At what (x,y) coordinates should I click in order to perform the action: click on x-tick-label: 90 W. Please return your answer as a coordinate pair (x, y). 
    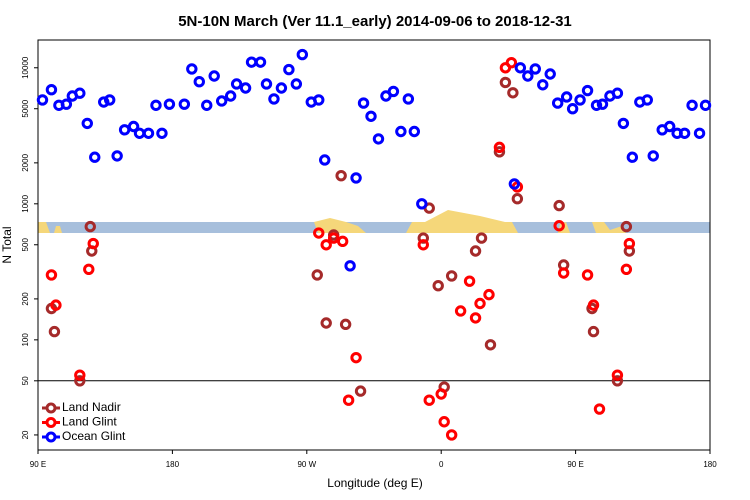
    Looking at the image, I should click on (306, 464).